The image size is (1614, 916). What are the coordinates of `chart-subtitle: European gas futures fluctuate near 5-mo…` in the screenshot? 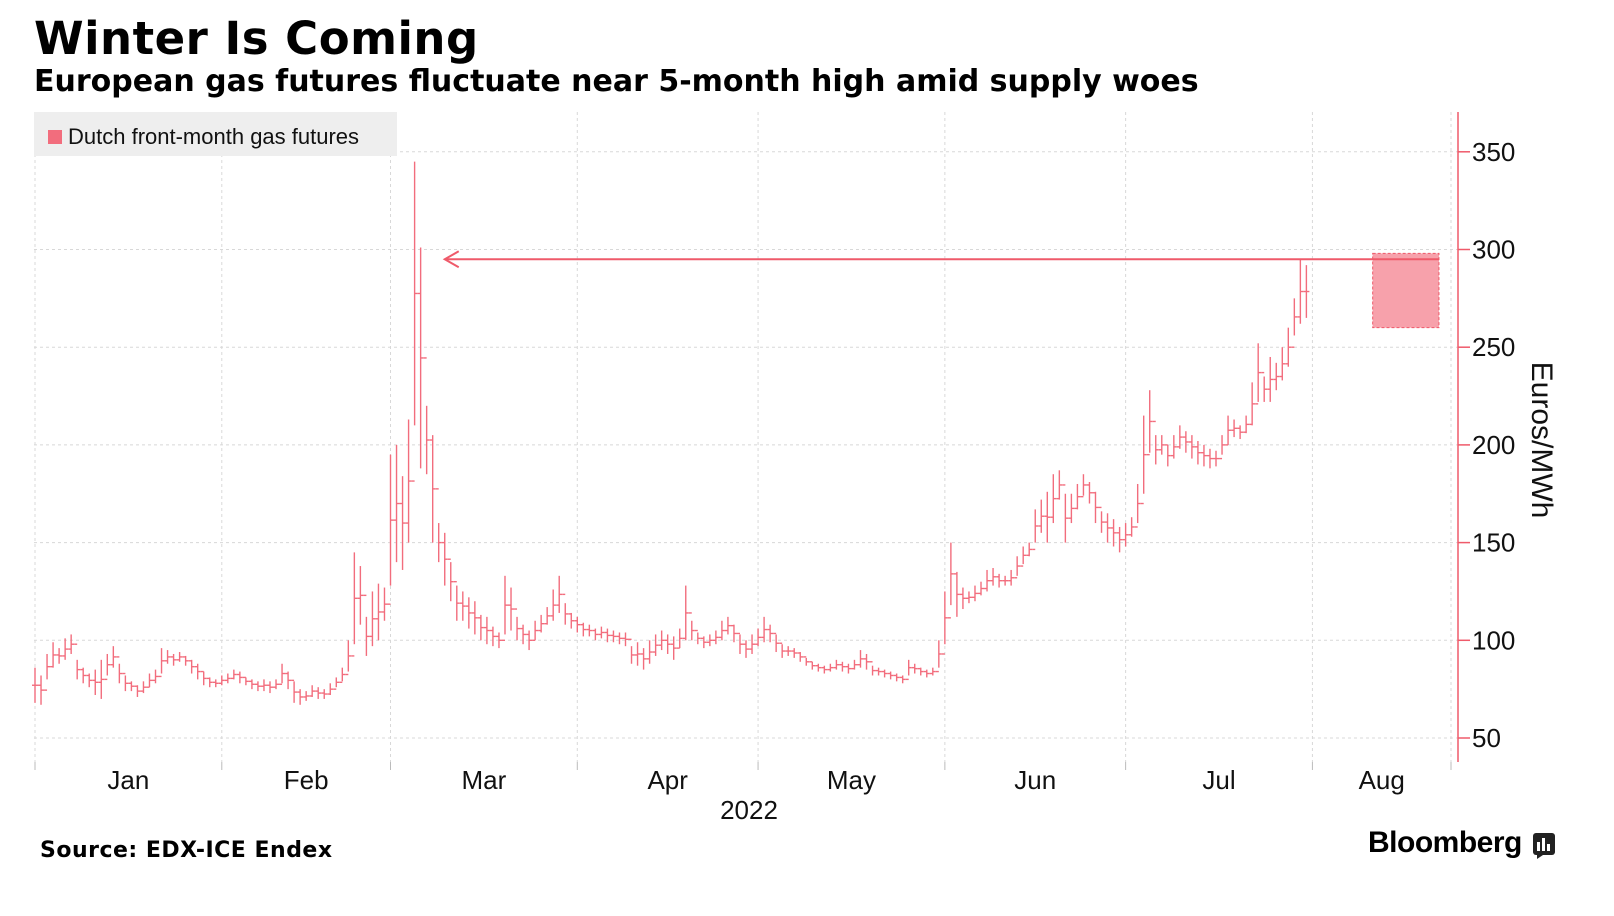 It's located at (616, 81).